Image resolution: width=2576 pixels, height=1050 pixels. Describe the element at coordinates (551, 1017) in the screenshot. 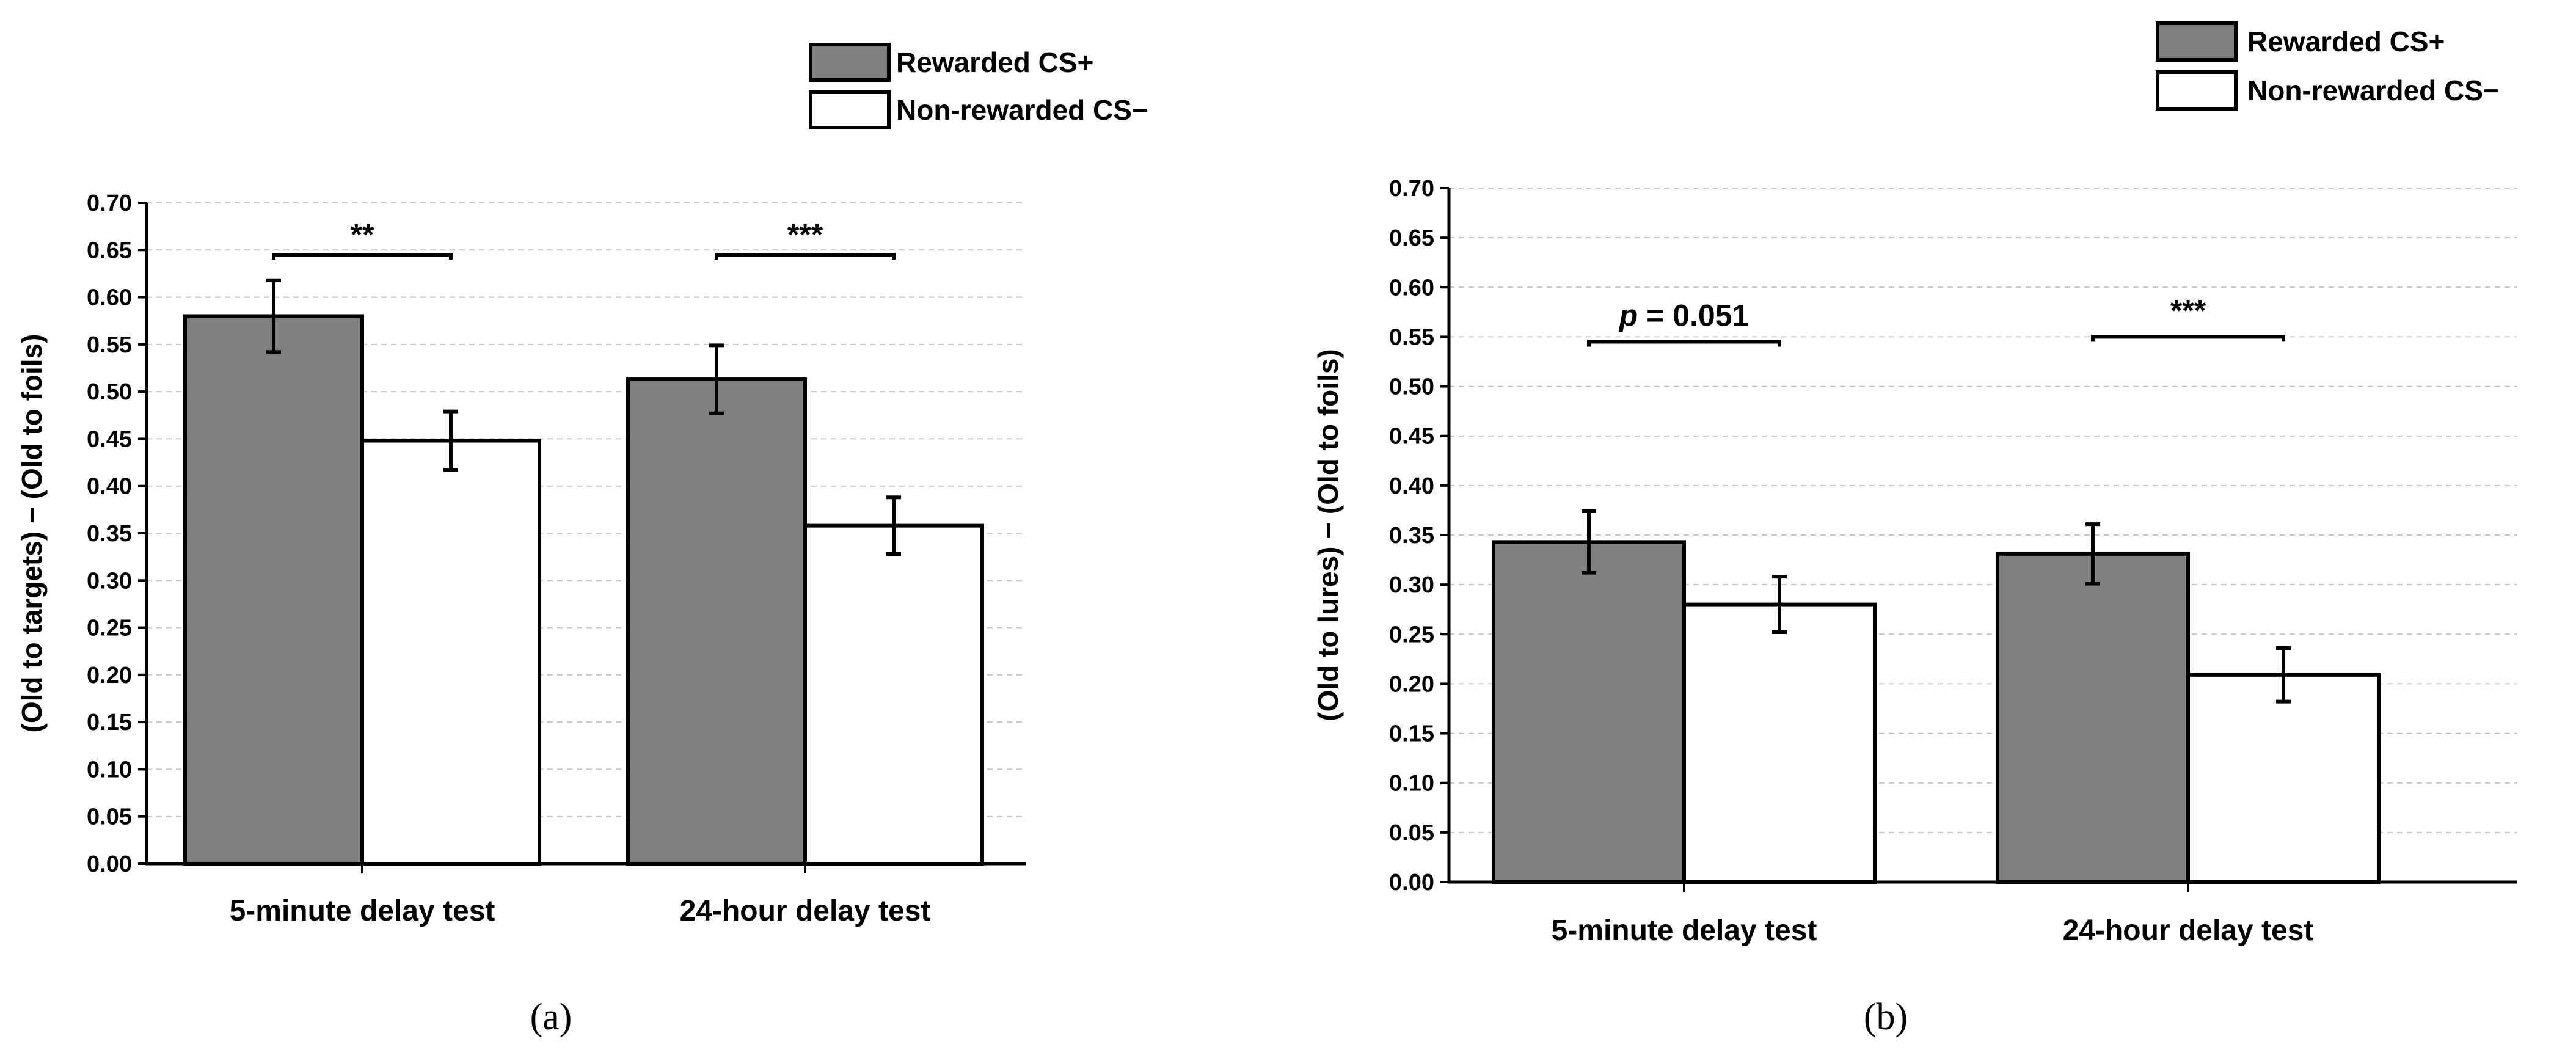

I see `panel-label: (a)` at that location.